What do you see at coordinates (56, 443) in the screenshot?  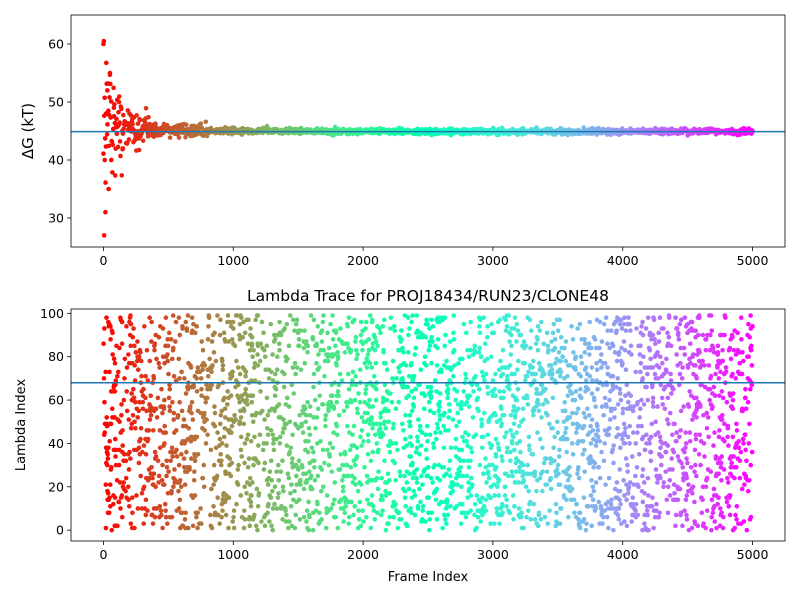 I see `lambda-y-tick-label: 40` at bounding box center [56, 443].